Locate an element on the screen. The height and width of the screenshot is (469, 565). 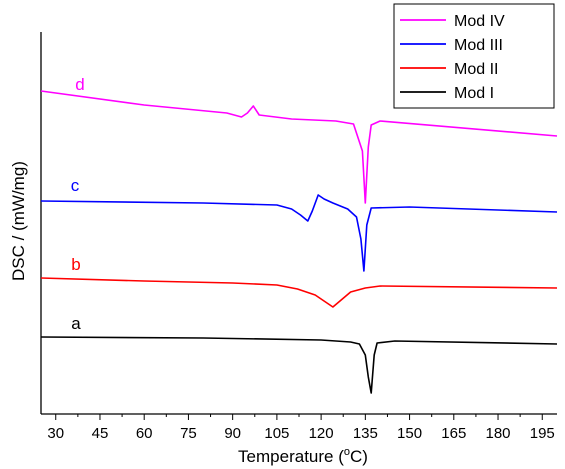
x-tick-label: 75 is located at coordinates (188, 433).